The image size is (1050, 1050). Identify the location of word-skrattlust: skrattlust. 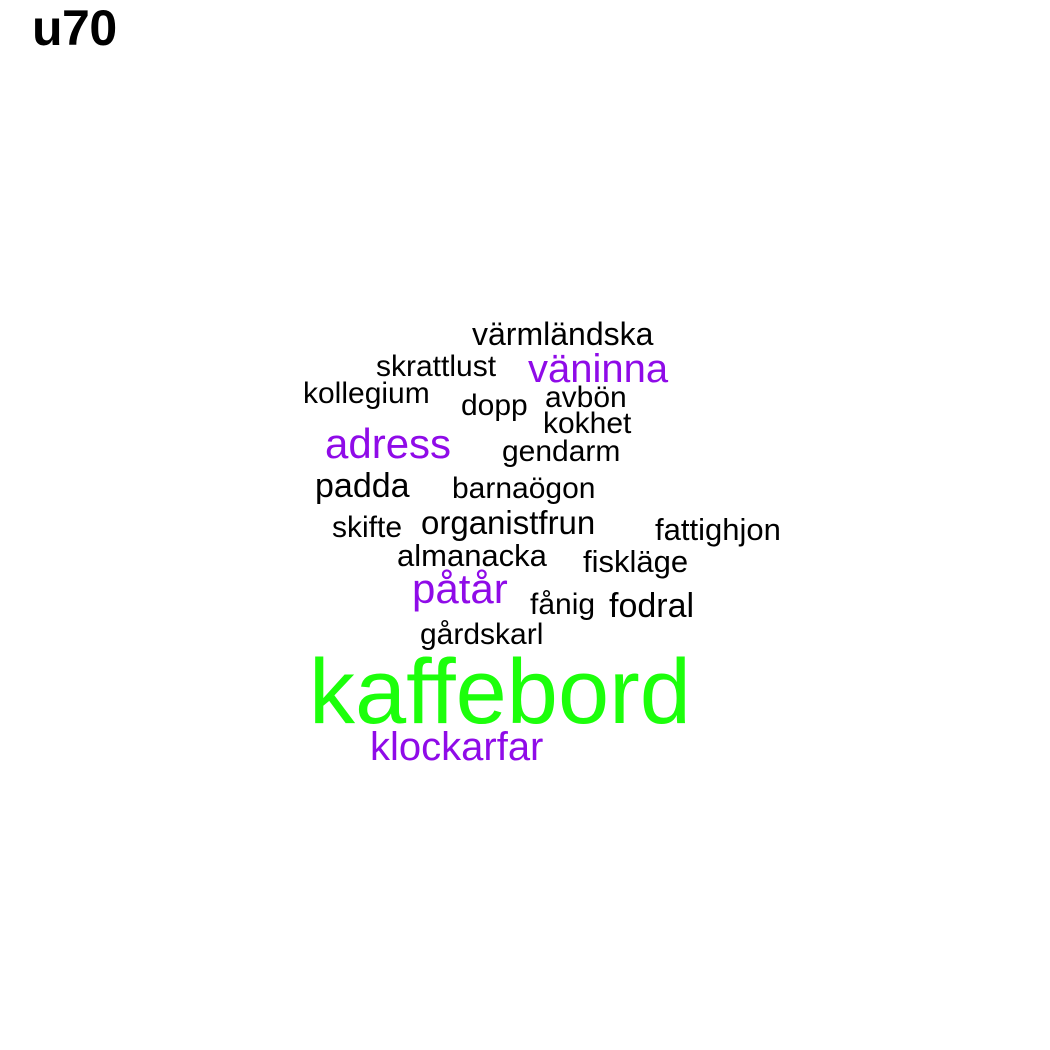
(436, 366).